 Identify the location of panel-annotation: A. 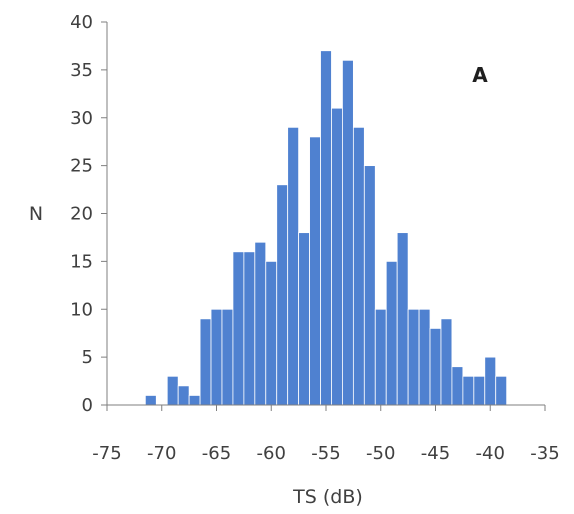
(480, 75).